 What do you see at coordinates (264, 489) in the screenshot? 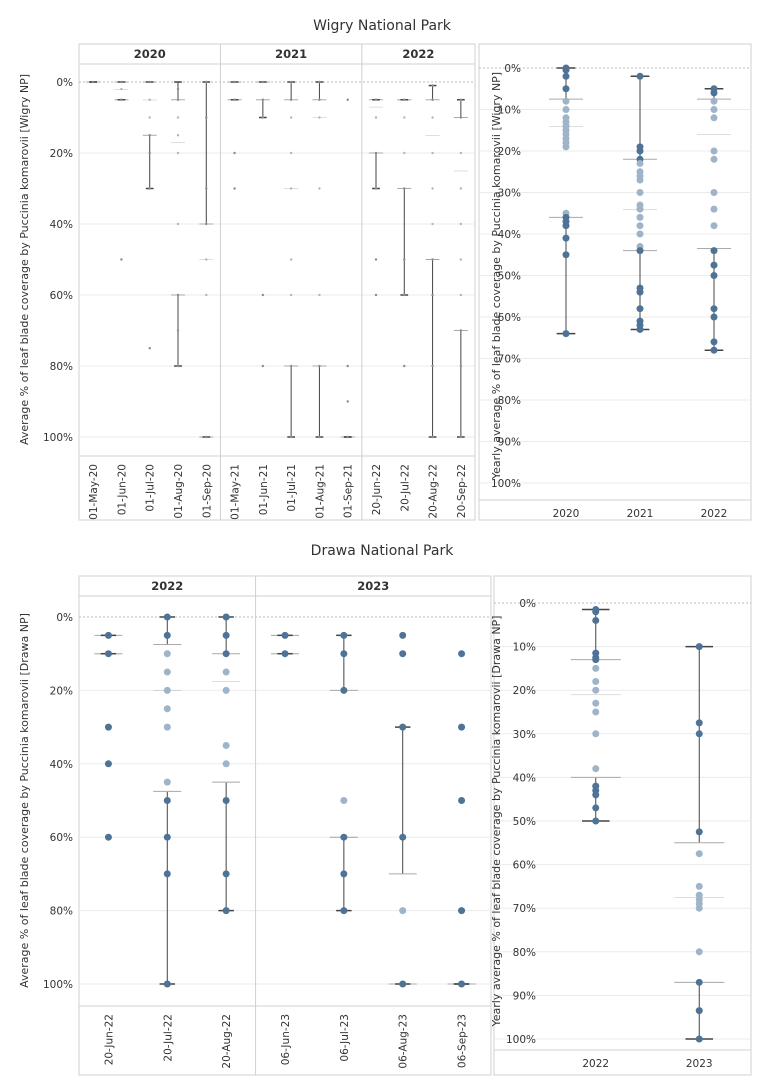
I see `wigry-dates-xtick-label: 01-Jun-21` at bounding box center [264, 489].